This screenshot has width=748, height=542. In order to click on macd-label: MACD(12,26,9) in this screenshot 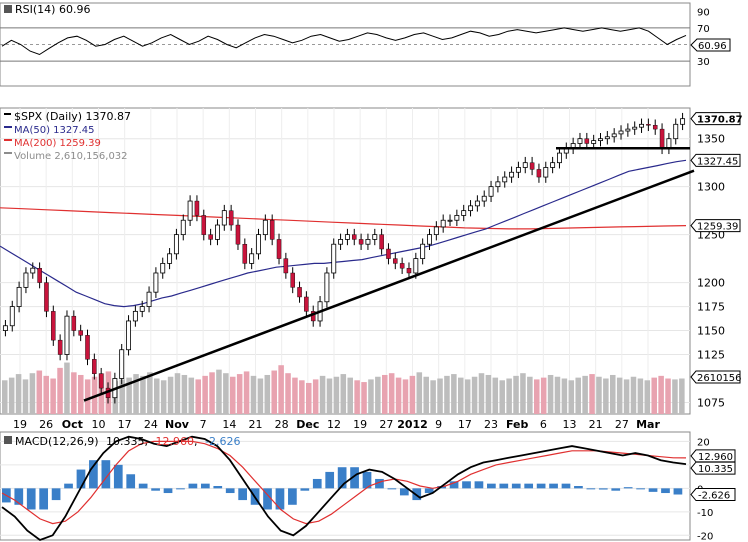, I will do `click(57, 441)`.